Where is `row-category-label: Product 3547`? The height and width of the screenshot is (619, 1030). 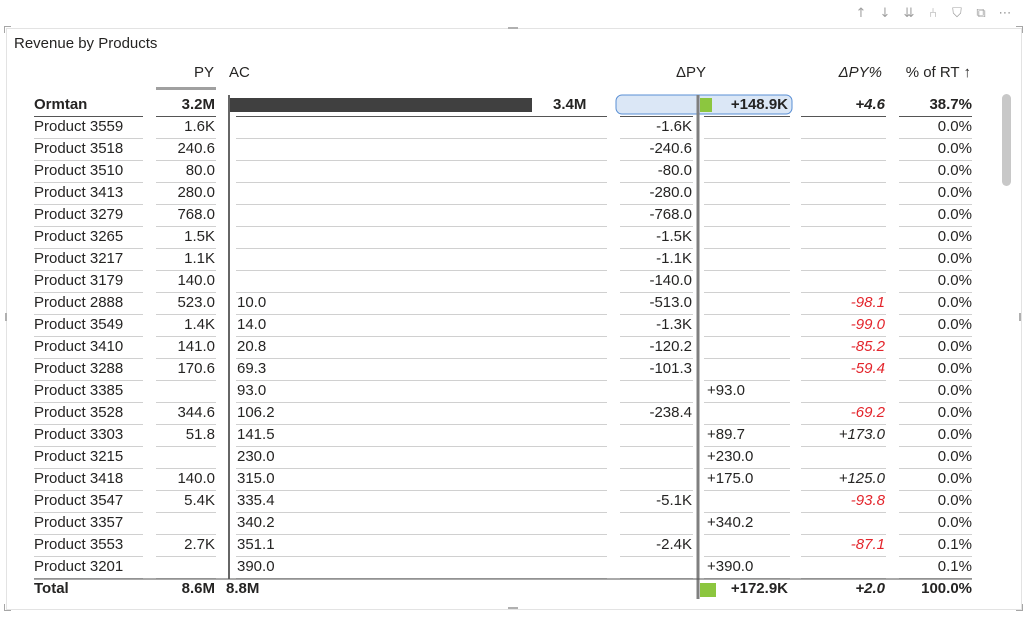
row-category-label: Product 3547 is located at coordinates (79, 500).